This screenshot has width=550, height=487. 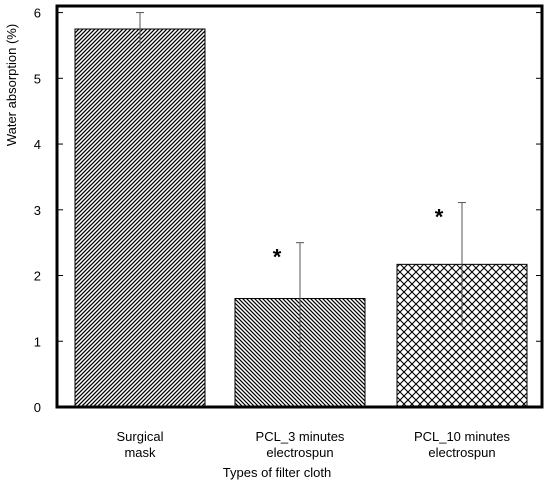 What do you see at coordinates (462, 436) in the screenshot?
I see `category-label-3: PCL_10 minutes` at bounding box center [462, 436].